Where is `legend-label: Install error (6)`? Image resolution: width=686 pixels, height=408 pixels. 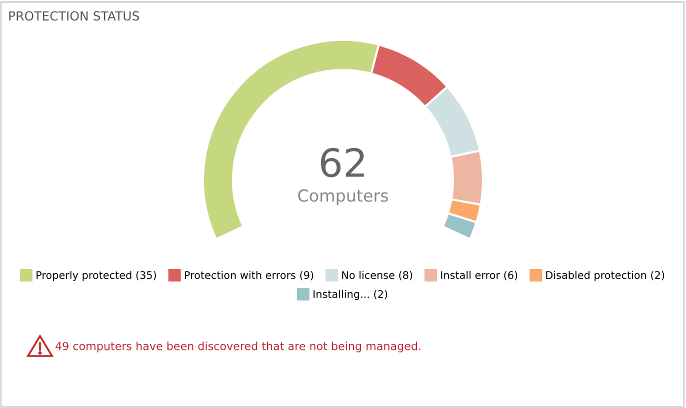 legend-label: Install error (6) is located at coordinates (479, 275).